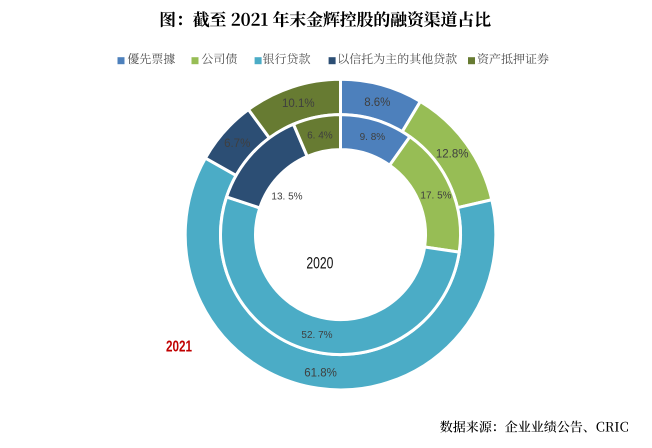 The width and height of the screenshot is (652, 448). Describe the element at coordinates (179, 346) in the screenshot. I see `svg-text: 2021` at that location.